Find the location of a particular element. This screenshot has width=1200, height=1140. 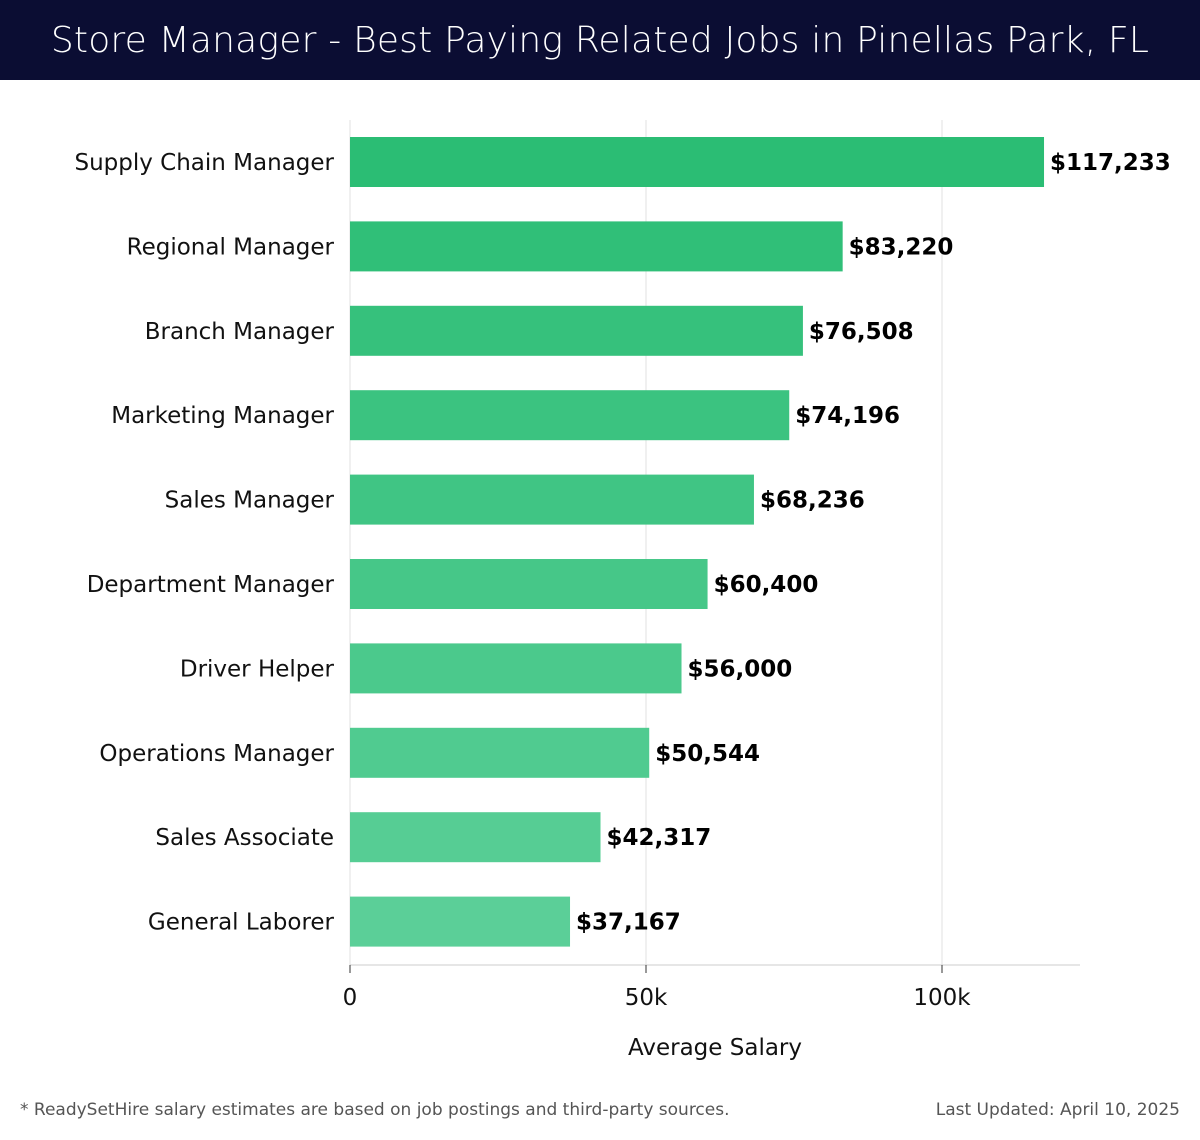

bar-regional-manager is located at coordinates (596, 246).